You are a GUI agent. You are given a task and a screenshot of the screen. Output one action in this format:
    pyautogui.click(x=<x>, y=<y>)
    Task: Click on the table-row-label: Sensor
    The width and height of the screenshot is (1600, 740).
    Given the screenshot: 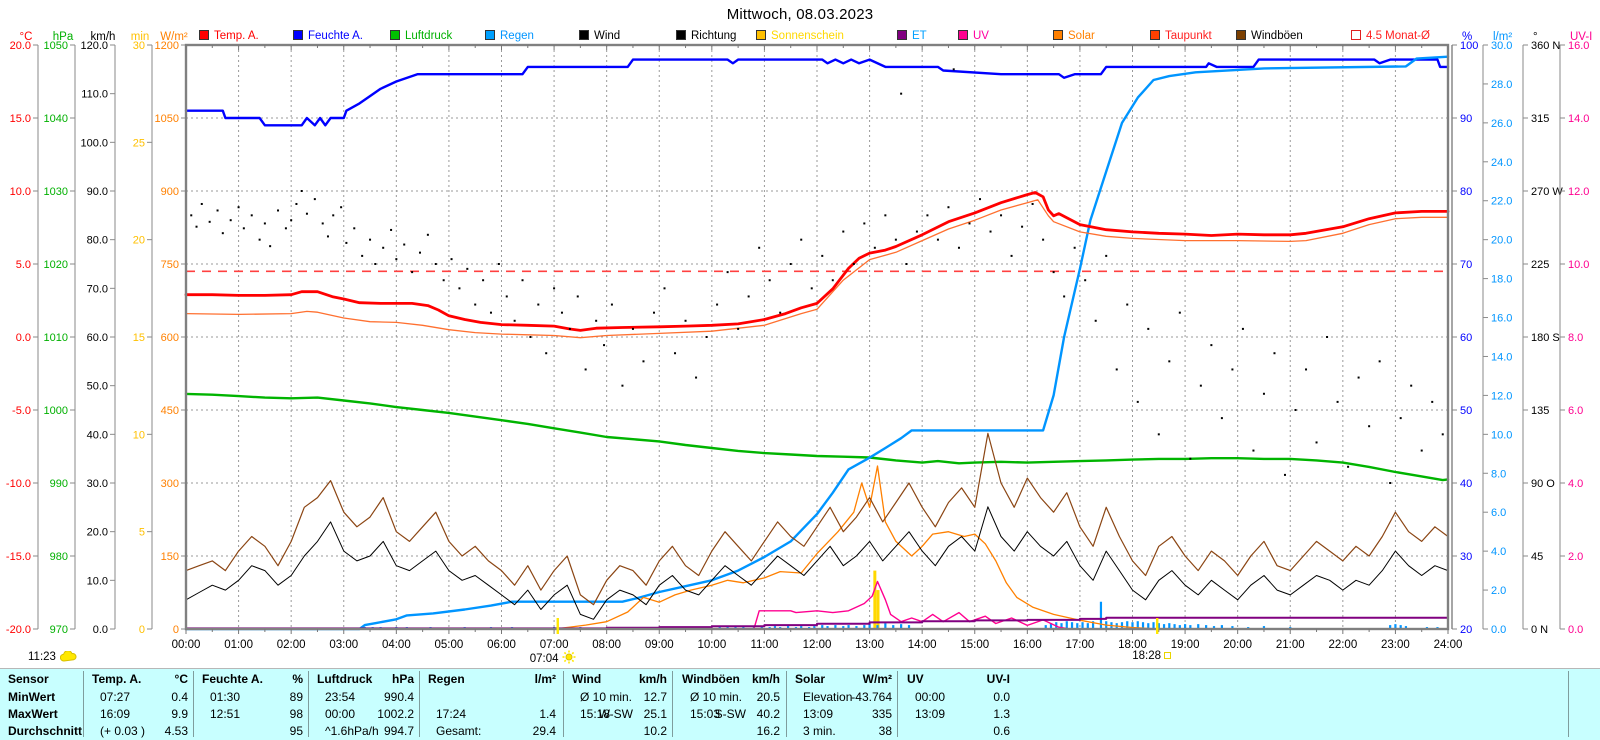 What is the action you would take?
    pyautogui.click(x=28, y=679)
    